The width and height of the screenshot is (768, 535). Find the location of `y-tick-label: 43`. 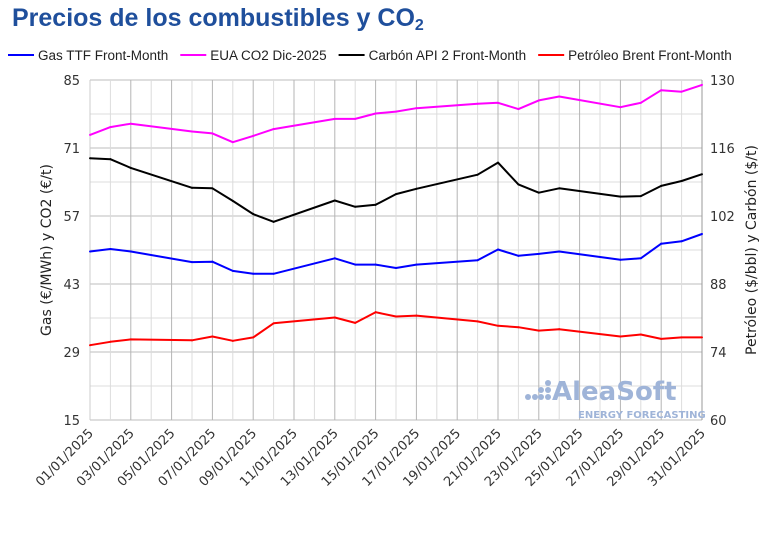

y-tick-label: 43 is located at coordinates (71, 285).